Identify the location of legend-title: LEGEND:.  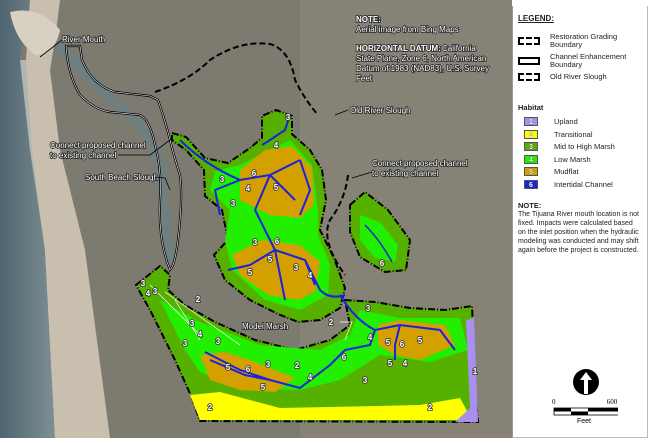
(536, 18).